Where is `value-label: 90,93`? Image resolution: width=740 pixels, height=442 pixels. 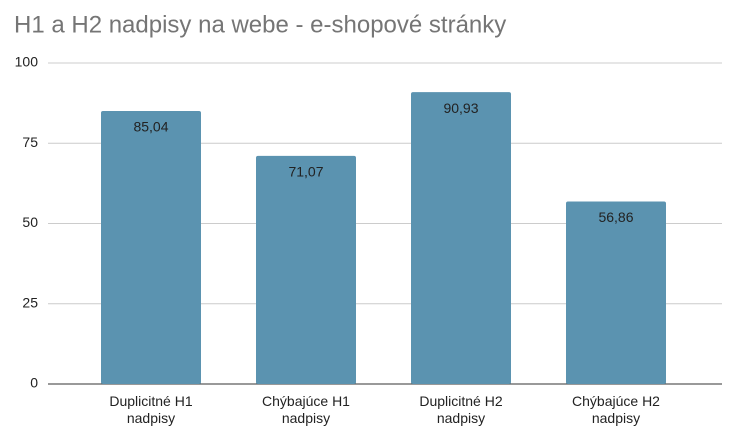
value-label: 90,93 is located at coordinates (460, 108).